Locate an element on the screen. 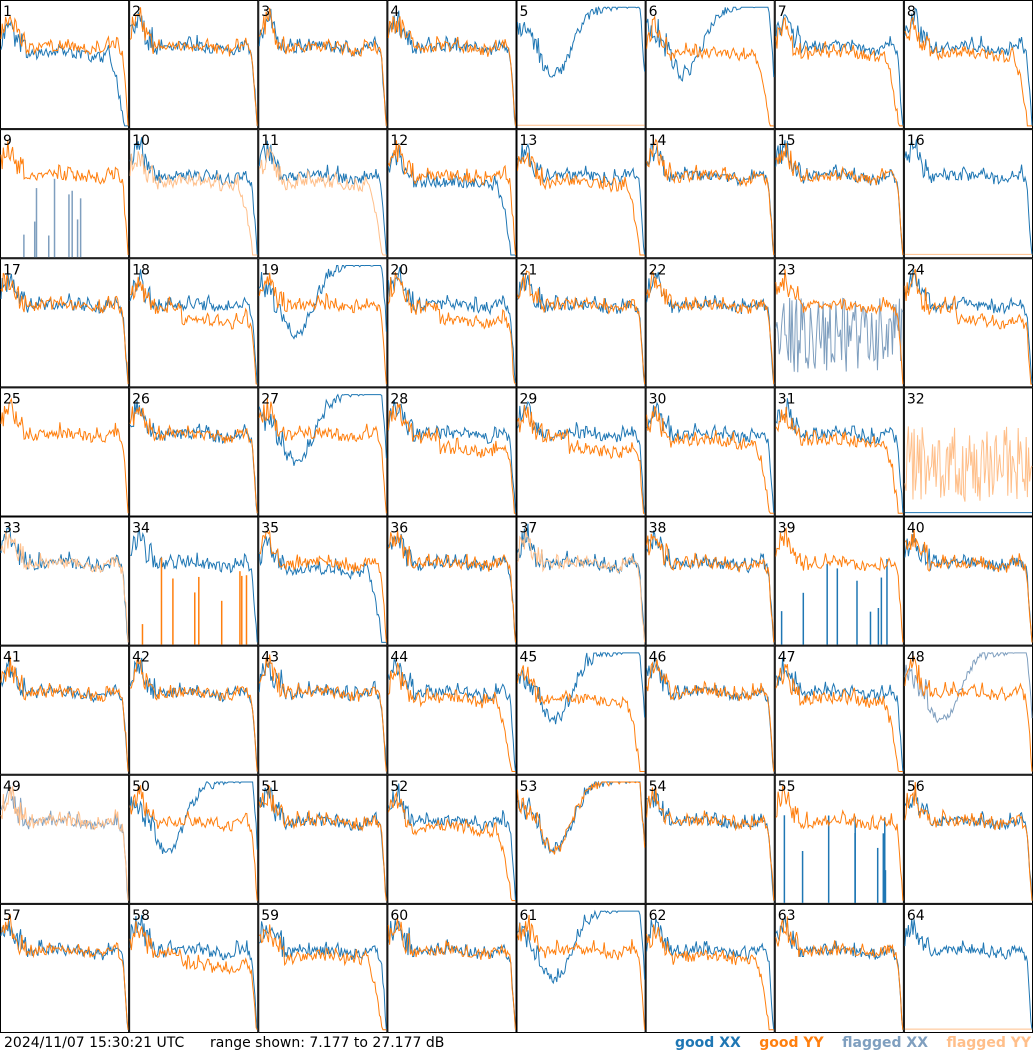 The image size is (1033, 1053). tile-label: 35 is located at coordinates (270, 529).